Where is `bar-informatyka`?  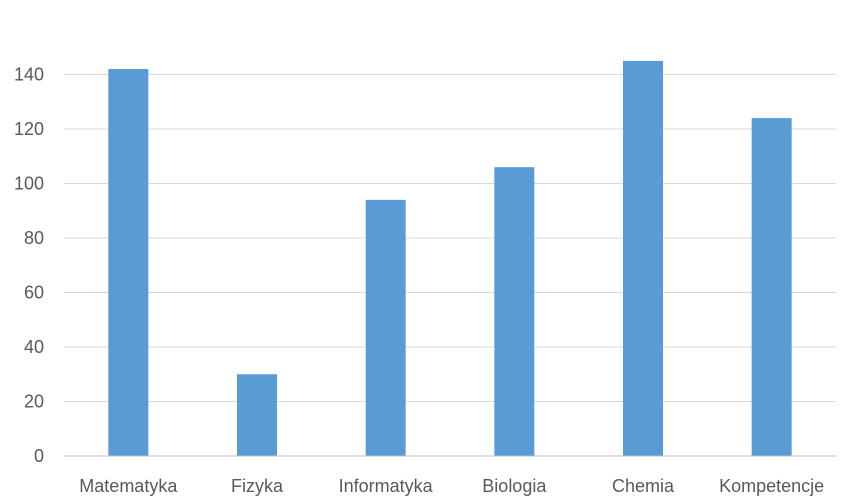 bar-informatyka is located at coordinates (385, 327).